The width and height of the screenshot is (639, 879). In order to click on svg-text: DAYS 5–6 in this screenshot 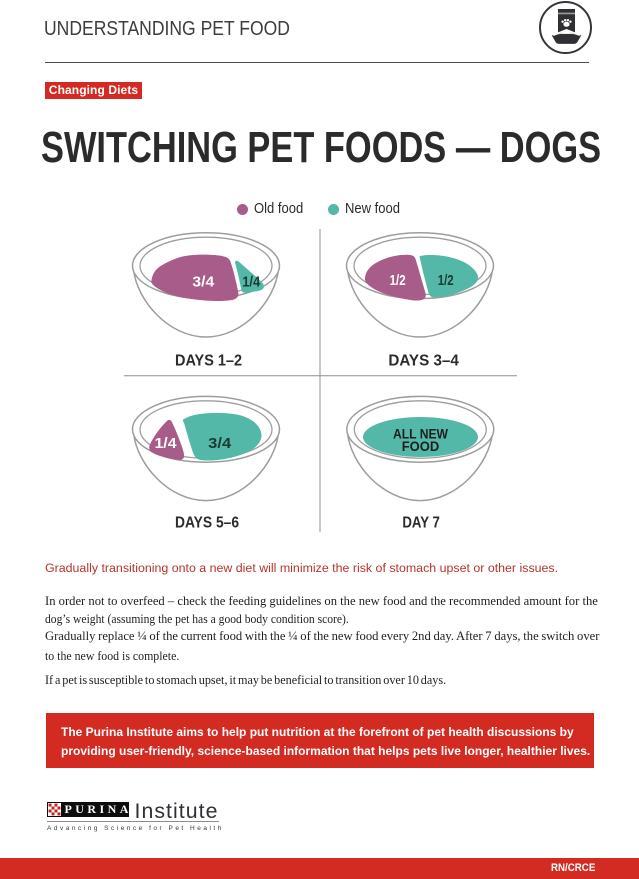, I will do `click(207, 522)`.